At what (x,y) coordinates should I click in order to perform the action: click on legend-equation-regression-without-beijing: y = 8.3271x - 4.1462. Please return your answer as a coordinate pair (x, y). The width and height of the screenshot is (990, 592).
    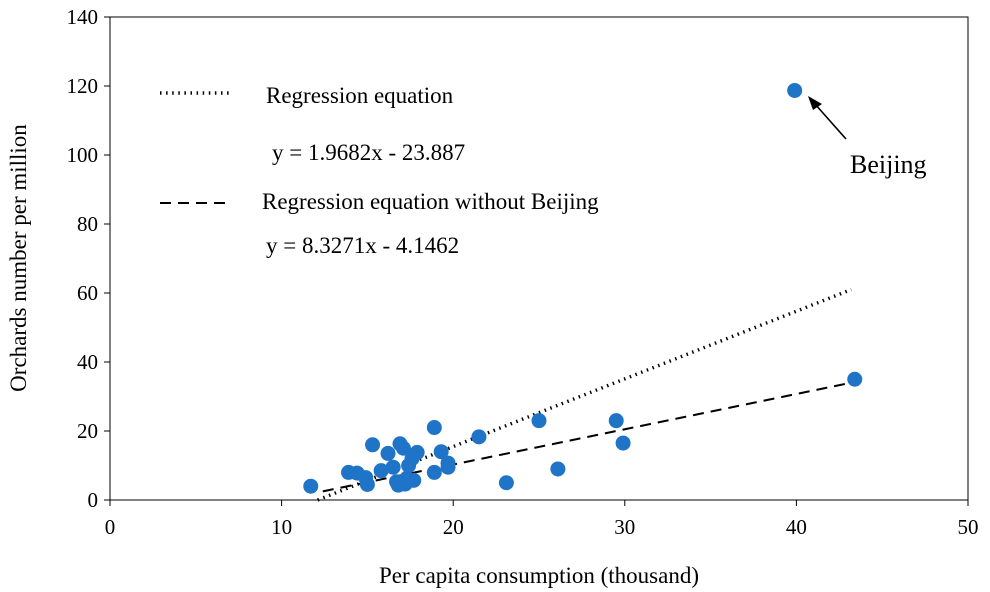
    Looking at the image, I should click on (362, 245).